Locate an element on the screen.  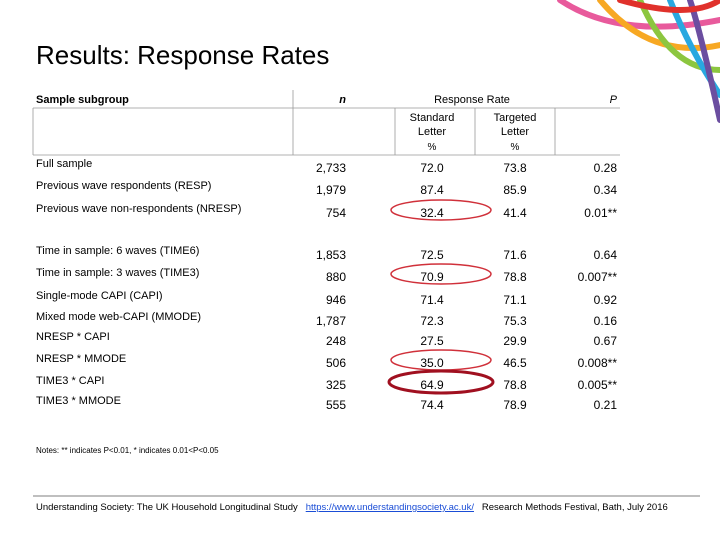
targeted-rate: 75.3 is located at coordinates (515, 321).